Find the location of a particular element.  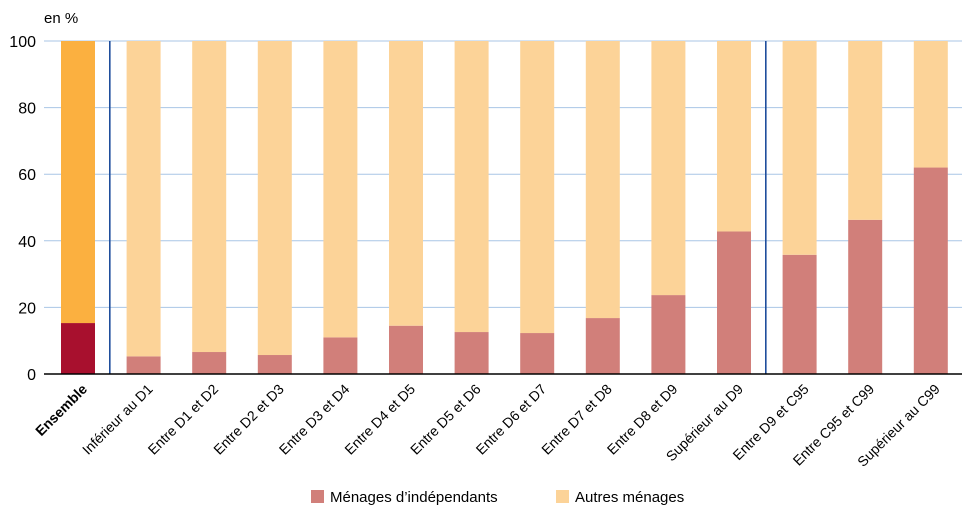

bar-autres-menages-entre-d7-et-d8 is located at coordinates (602, 180).